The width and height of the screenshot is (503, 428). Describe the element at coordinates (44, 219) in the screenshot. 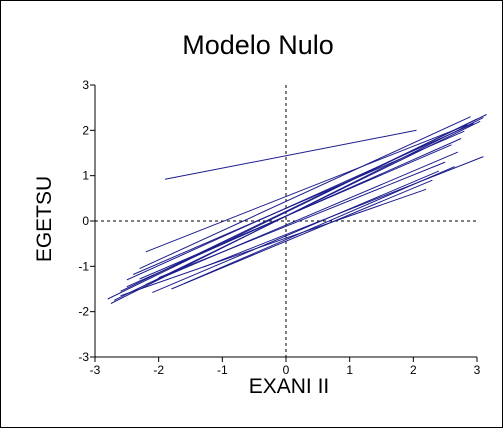

I see `y-axis-label: EGETSU` at that location.